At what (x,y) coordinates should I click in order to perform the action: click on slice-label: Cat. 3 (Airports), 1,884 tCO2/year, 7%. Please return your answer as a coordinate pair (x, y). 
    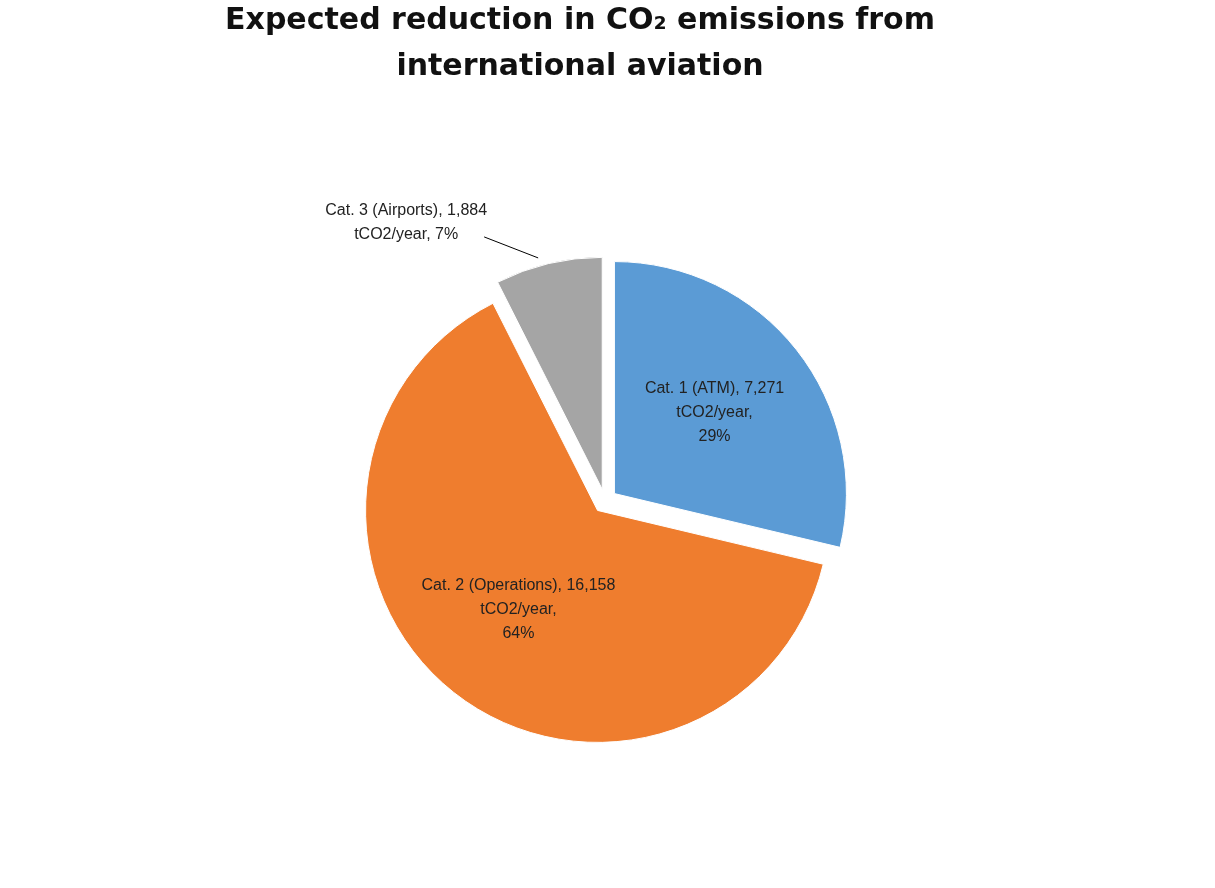
    Looking at the image, I should click on (406, 221).